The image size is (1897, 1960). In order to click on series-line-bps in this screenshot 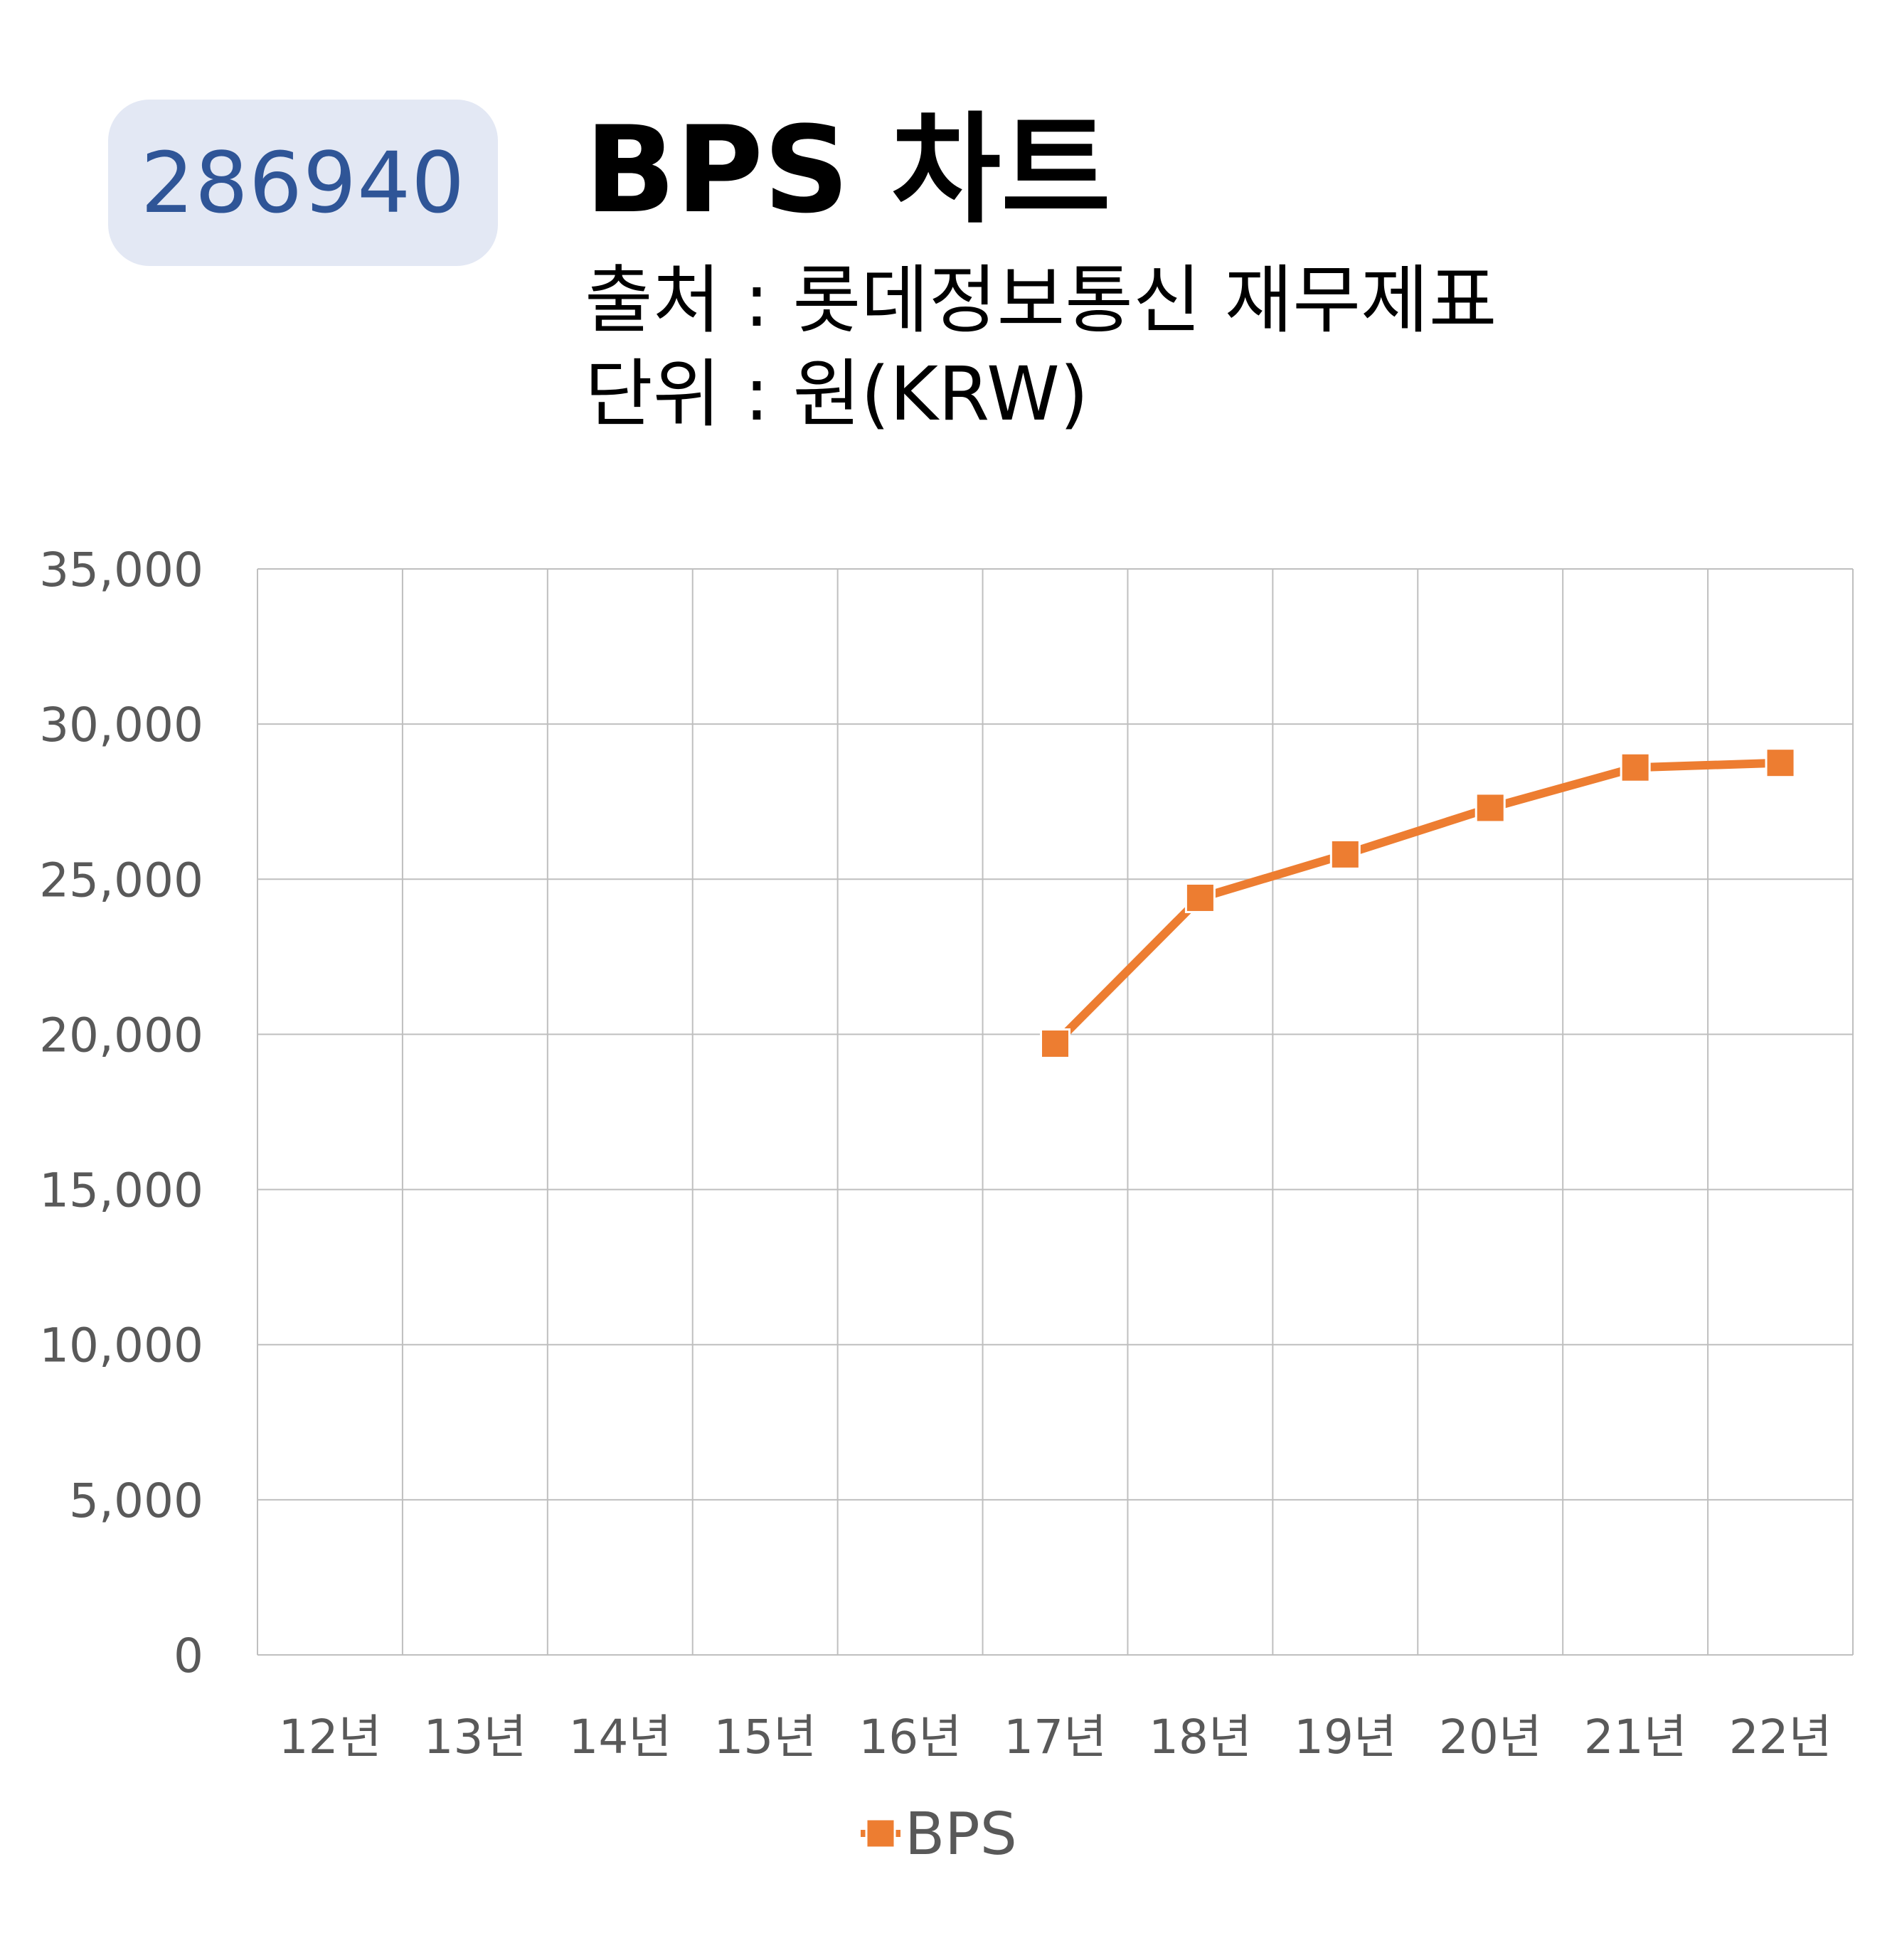, I will do `click(1418, 903)`.